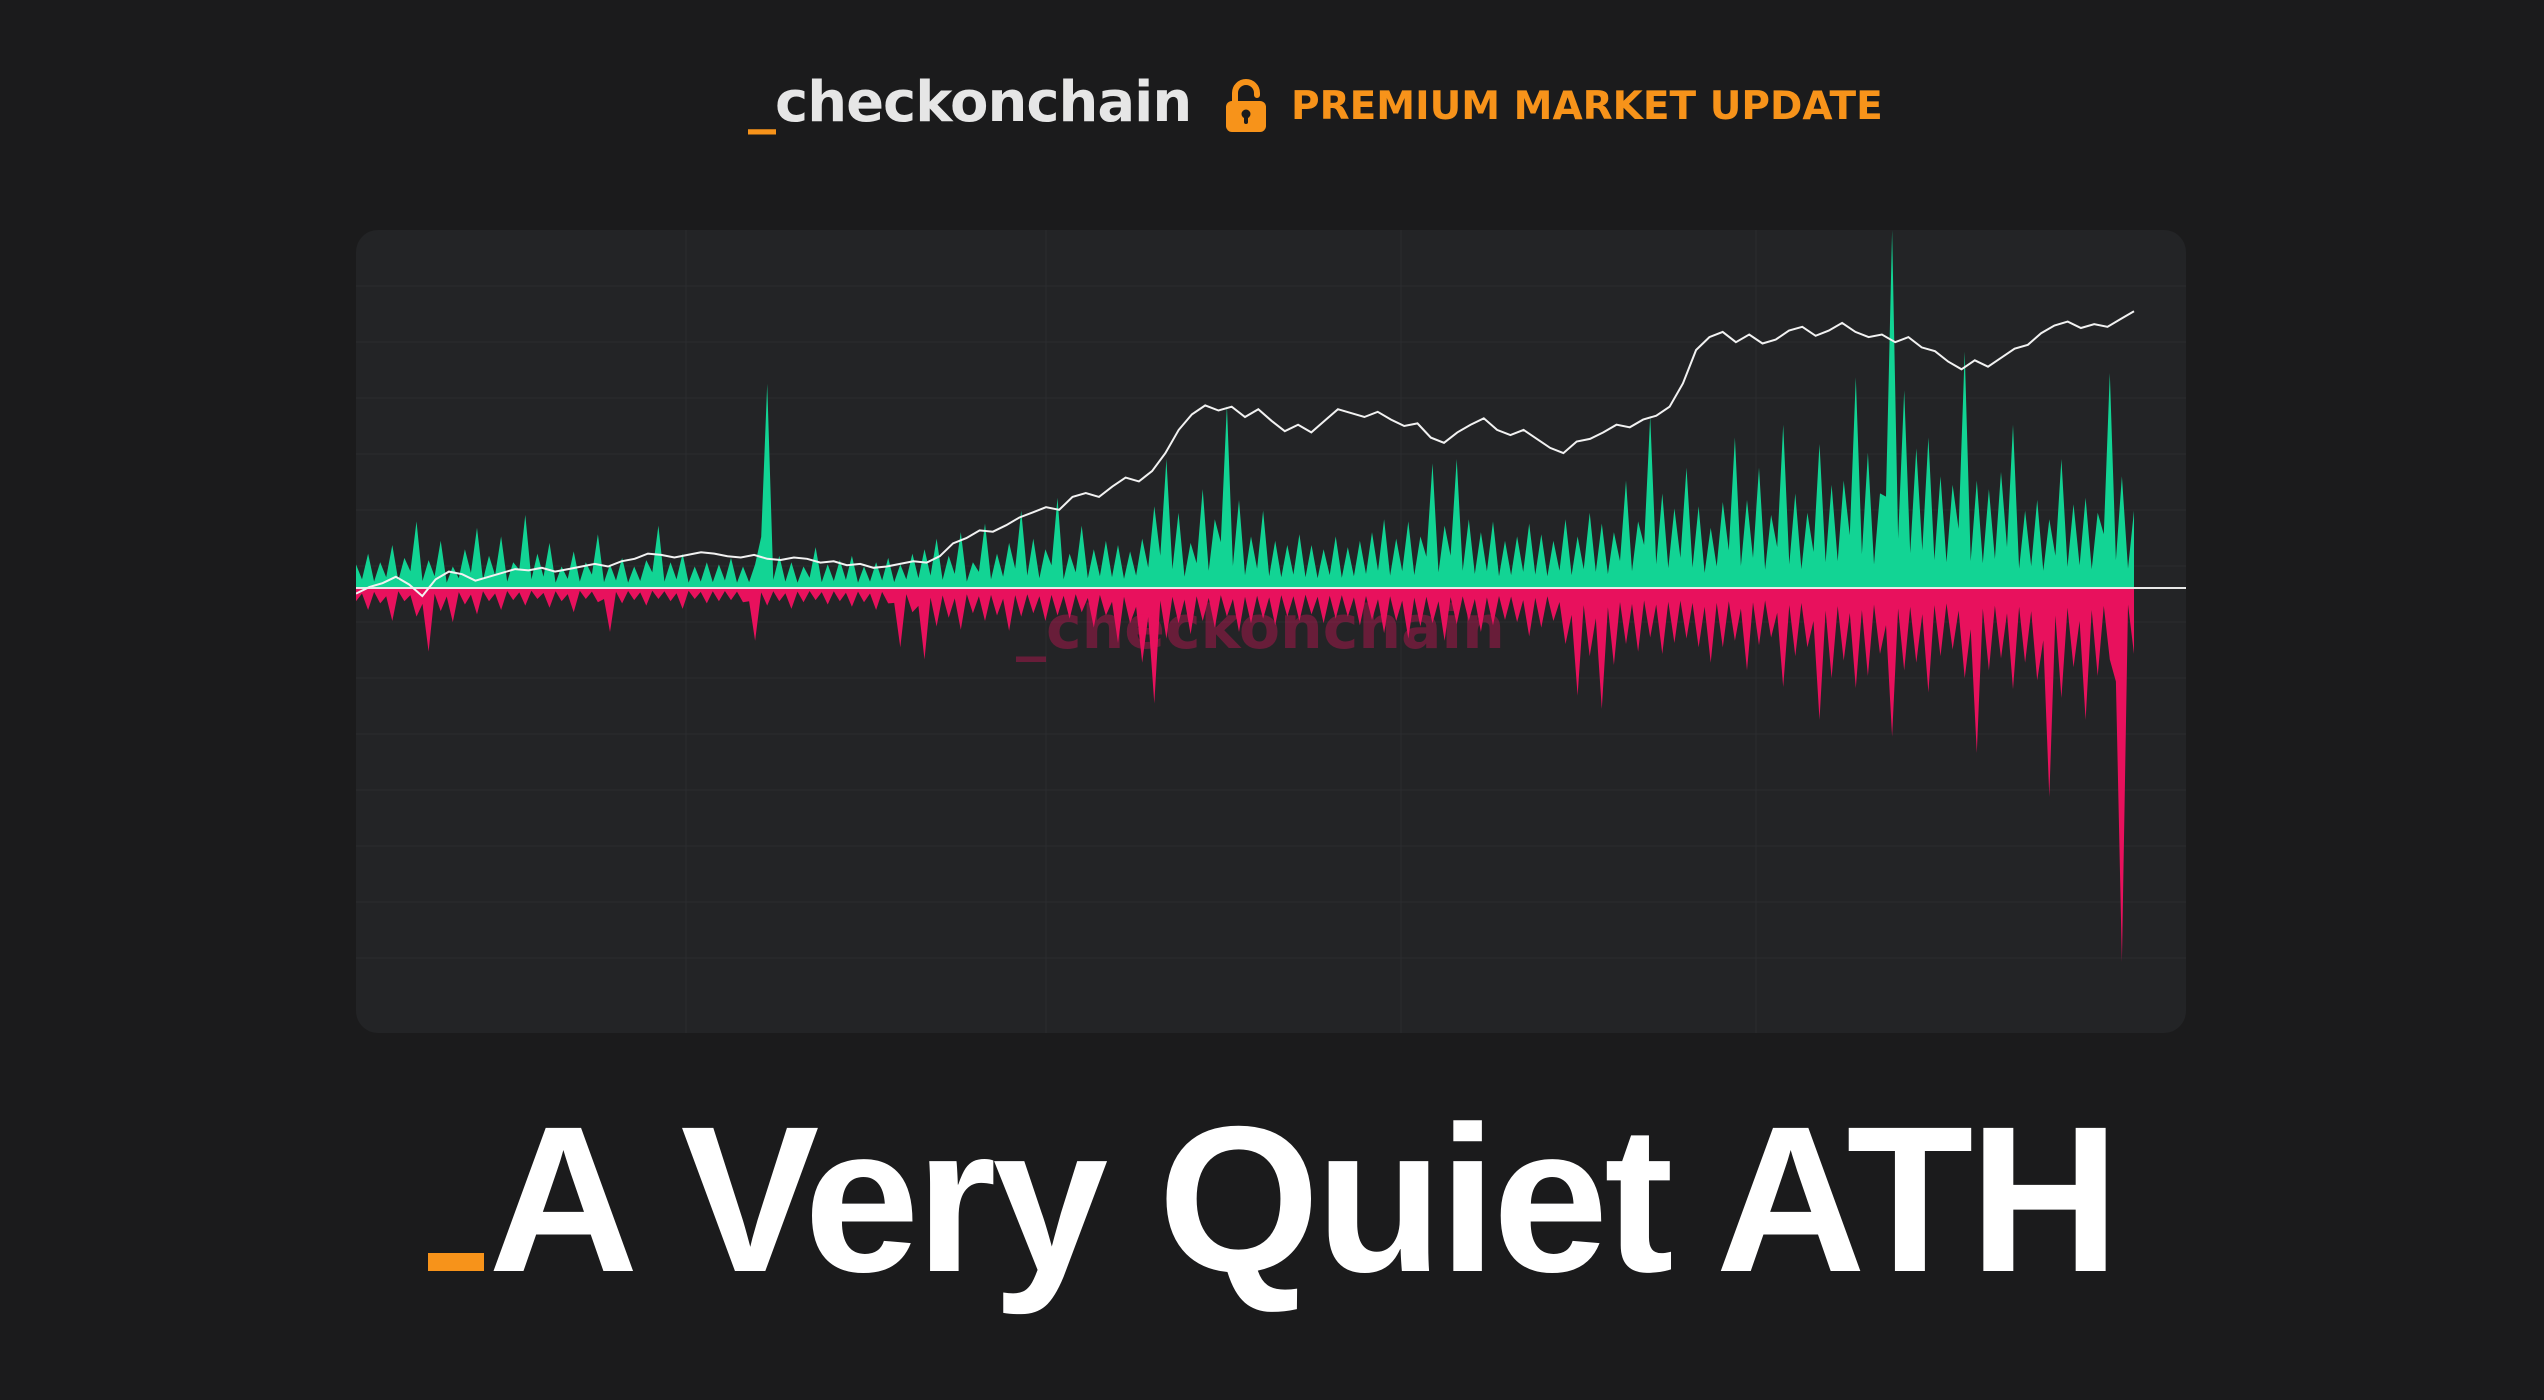 This screenshot has height=1400, width=2544. What do you see at coordinates (983, 102) in the screenshot?
I see `brand-name: checkonchain` at bounding box center [983, 102].